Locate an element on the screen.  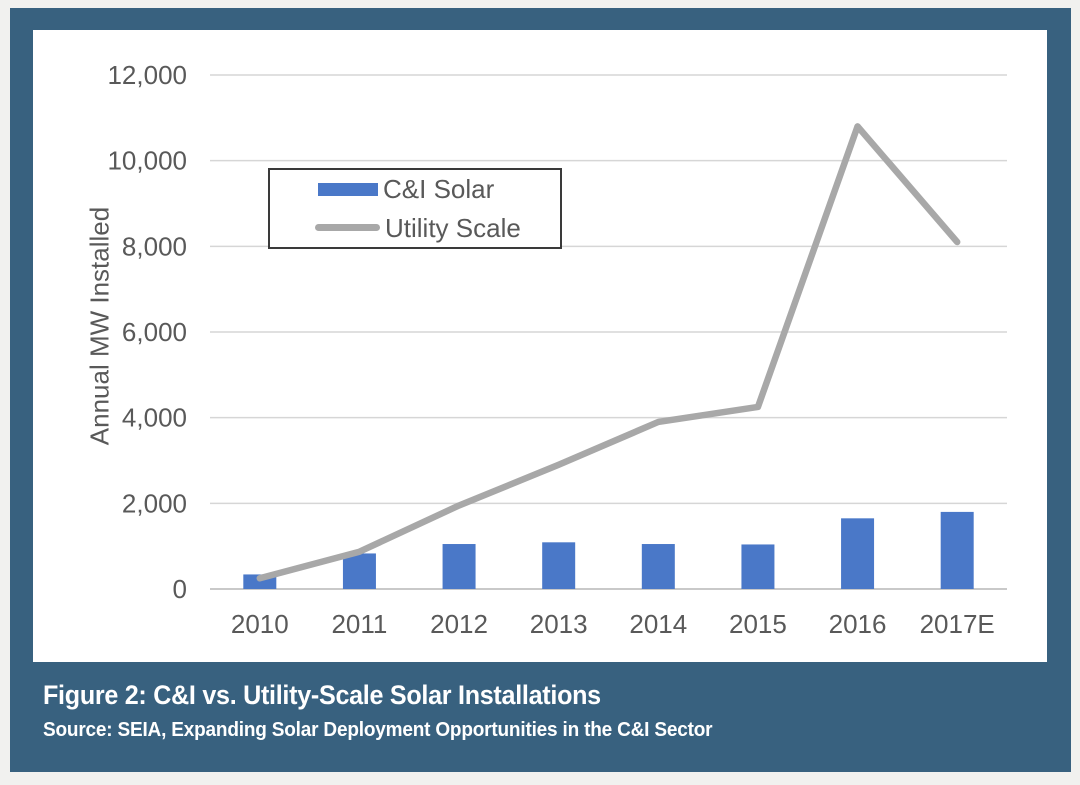
bar-2012 is located at coordinates (459, 566).